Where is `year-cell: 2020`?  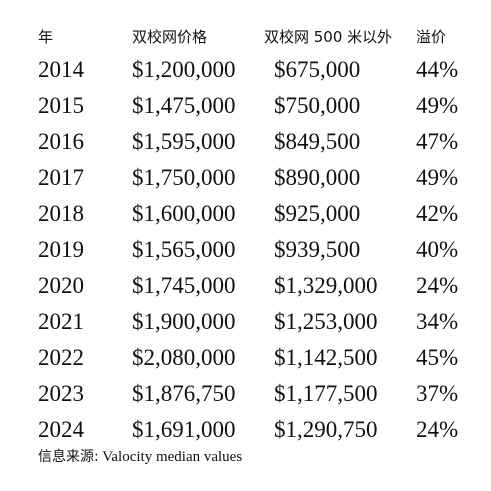
year-cell: 2020 is located at coordinates (61, 285).